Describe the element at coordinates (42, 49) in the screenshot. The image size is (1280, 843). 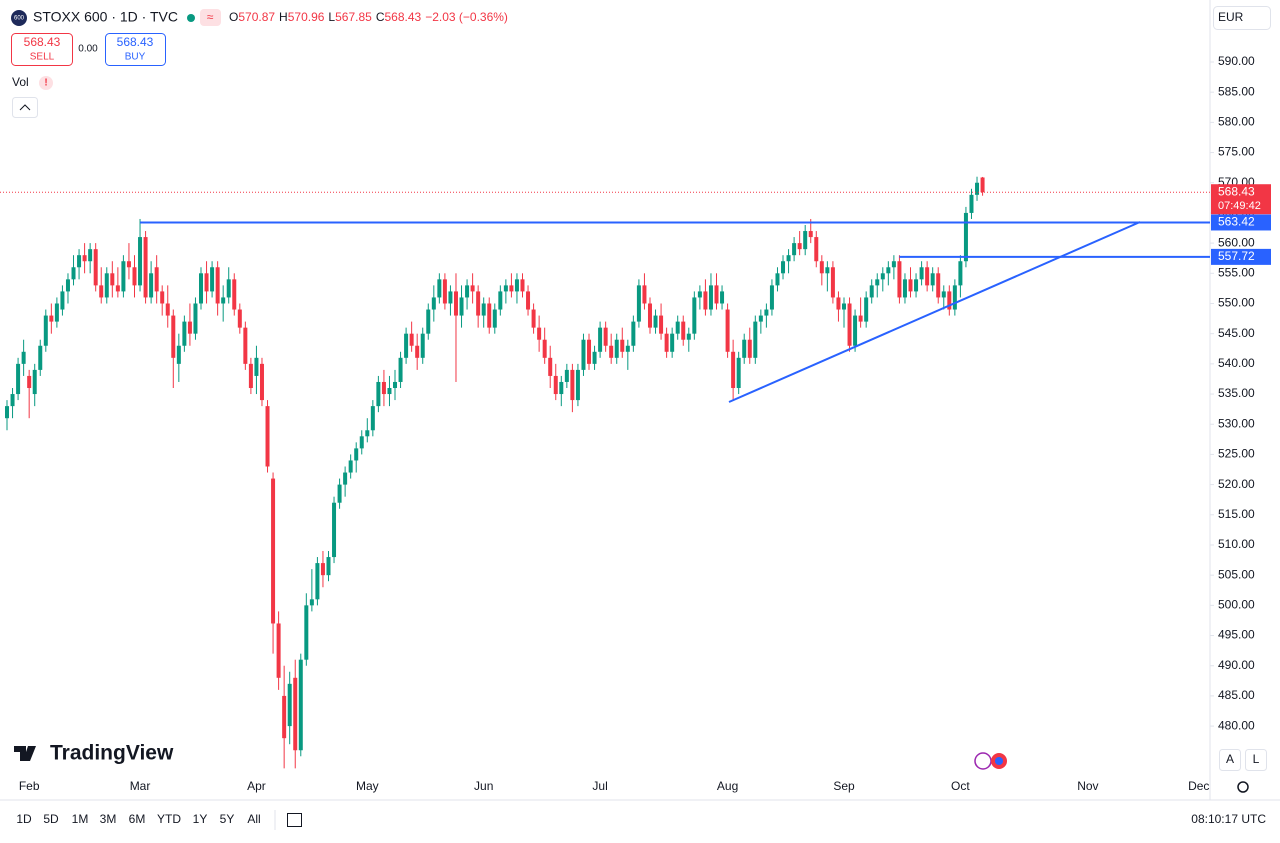
I see `sell-button` at that location.